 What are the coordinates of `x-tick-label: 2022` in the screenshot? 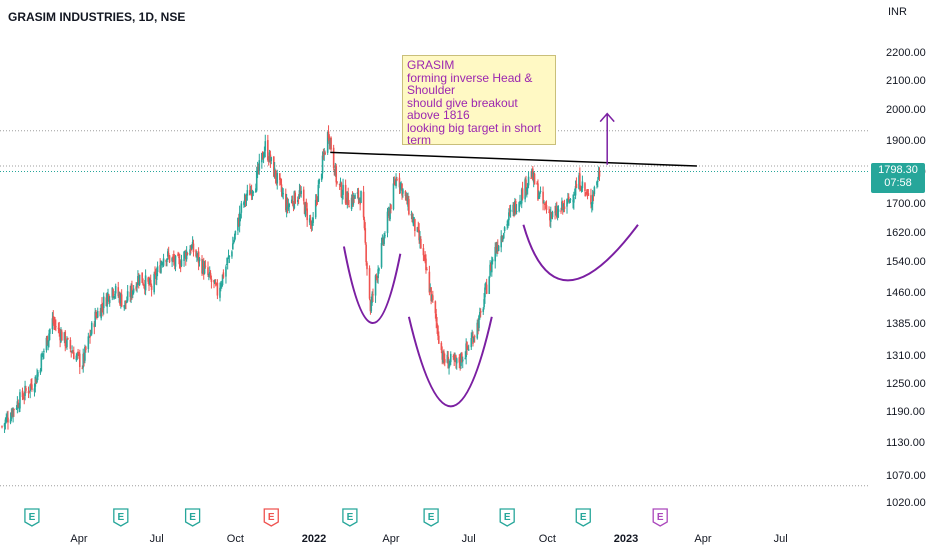 It's located at (314, 539).